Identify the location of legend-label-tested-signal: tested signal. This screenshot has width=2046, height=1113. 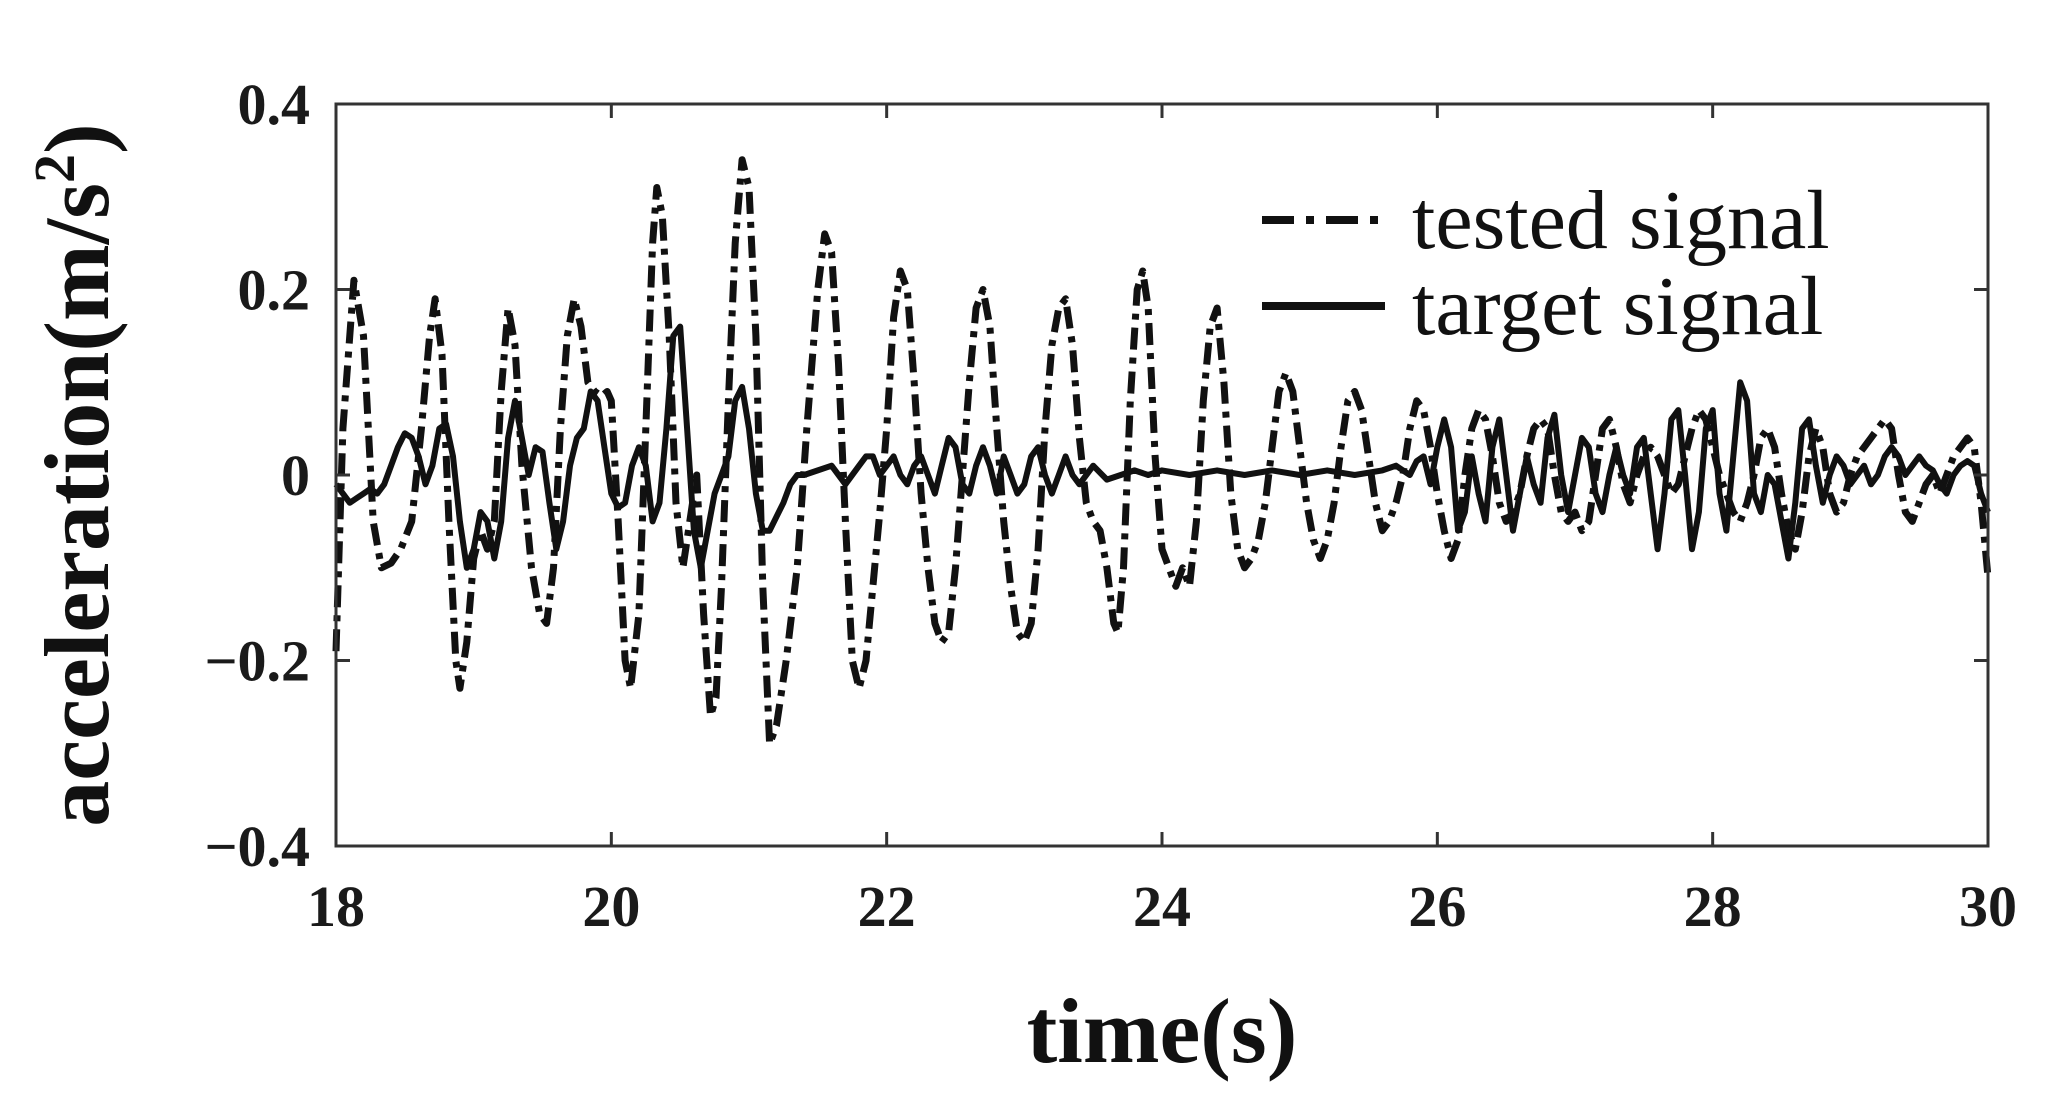
(1621, 220).